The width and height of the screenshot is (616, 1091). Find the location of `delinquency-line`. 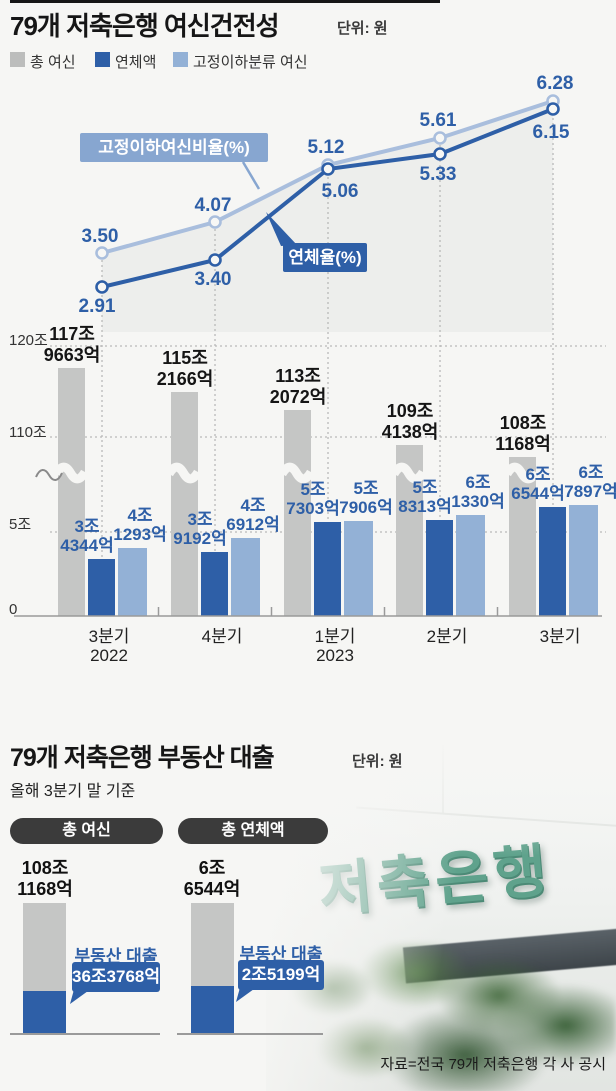

delinquency-line is located at coordinates (327, 198).